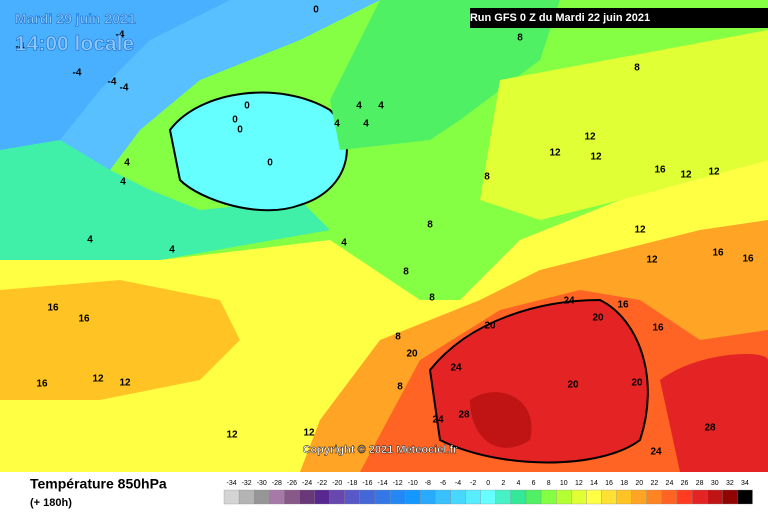 Image resolution: width=768 pixels, height=517 pixels. I want to click on legend-tick-label: -10, so click(413, 483).